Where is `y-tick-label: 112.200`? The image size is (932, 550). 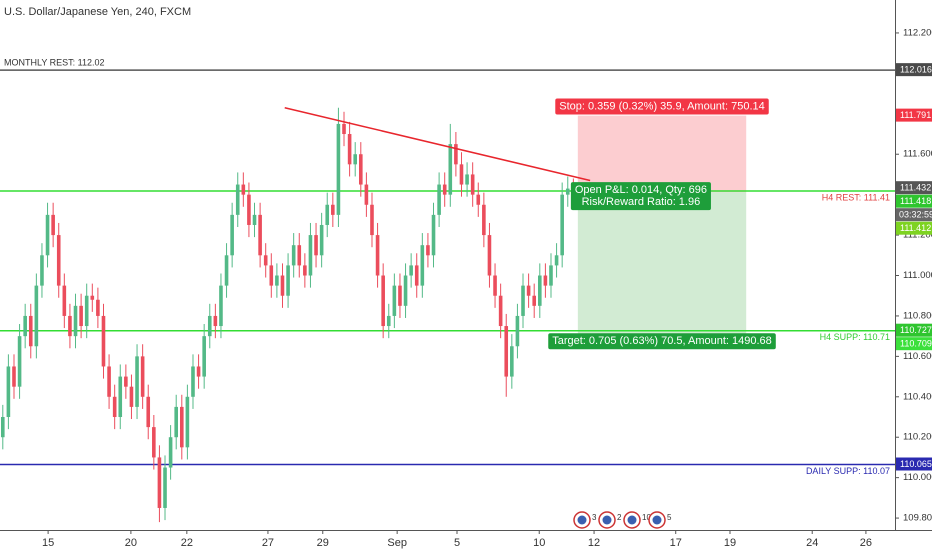 y-tick-label: 112.200 is located at coordinates (917, 32).